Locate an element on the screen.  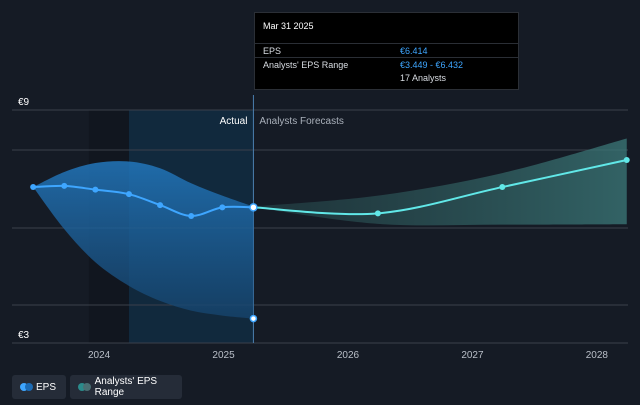
legend-eps-range-button: Analysts' EPS Range is located at coordinates (126, 387).